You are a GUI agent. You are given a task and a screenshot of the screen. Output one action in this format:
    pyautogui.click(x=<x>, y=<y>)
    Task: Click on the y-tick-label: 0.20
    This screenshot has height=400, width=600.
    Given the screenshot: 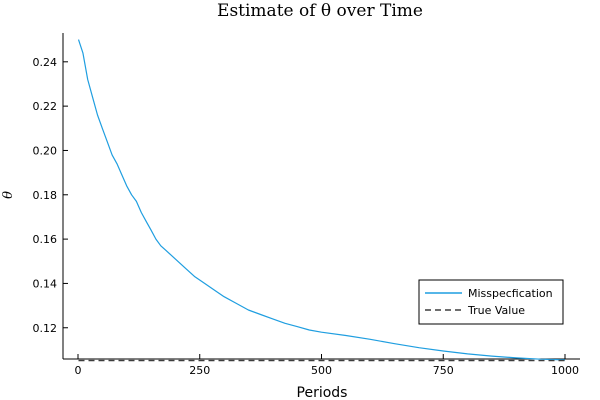 What is the action you would take?
    pyautogui.click(x=45, y=150)
    